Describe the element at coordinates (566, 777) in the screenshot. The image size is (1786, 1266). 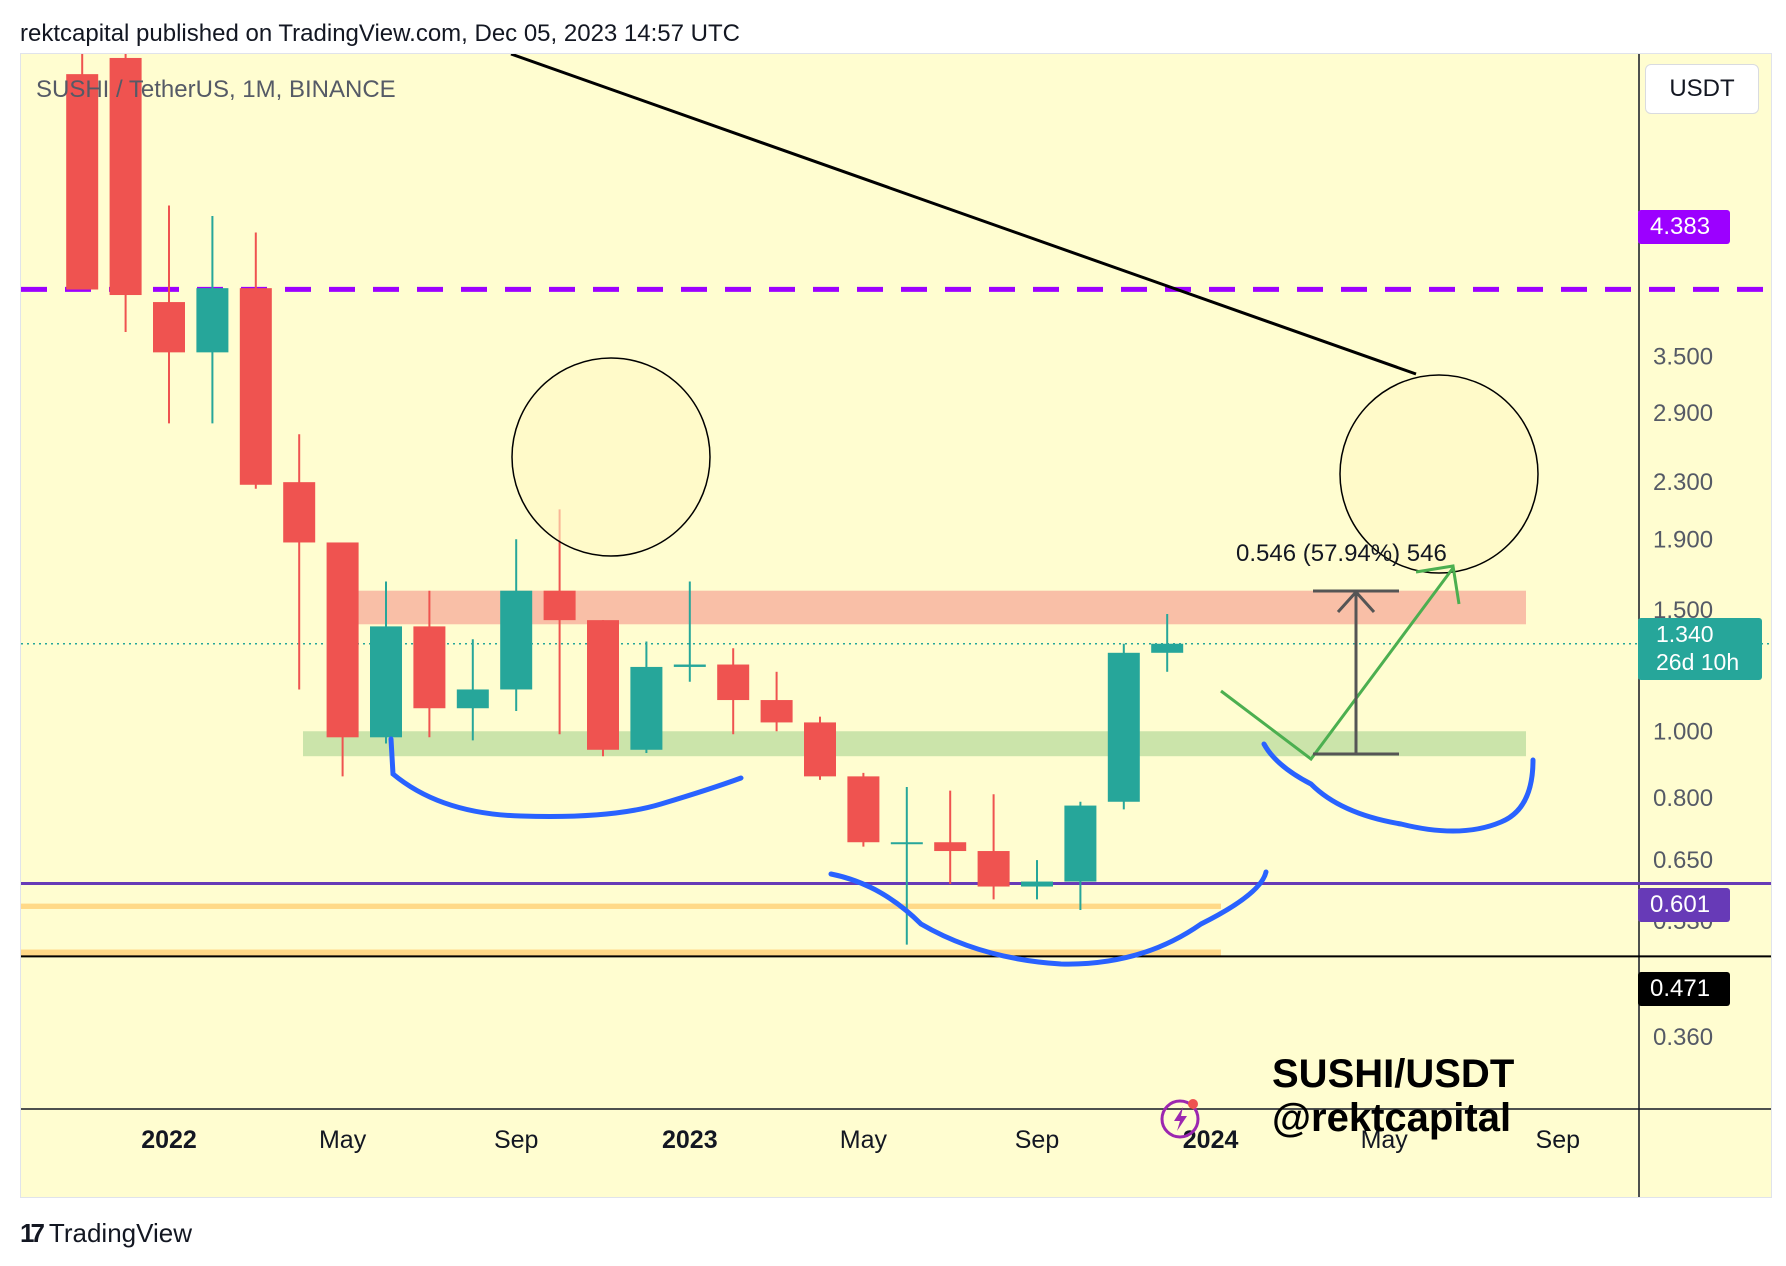
I see `blue-arc-2022` at that location.